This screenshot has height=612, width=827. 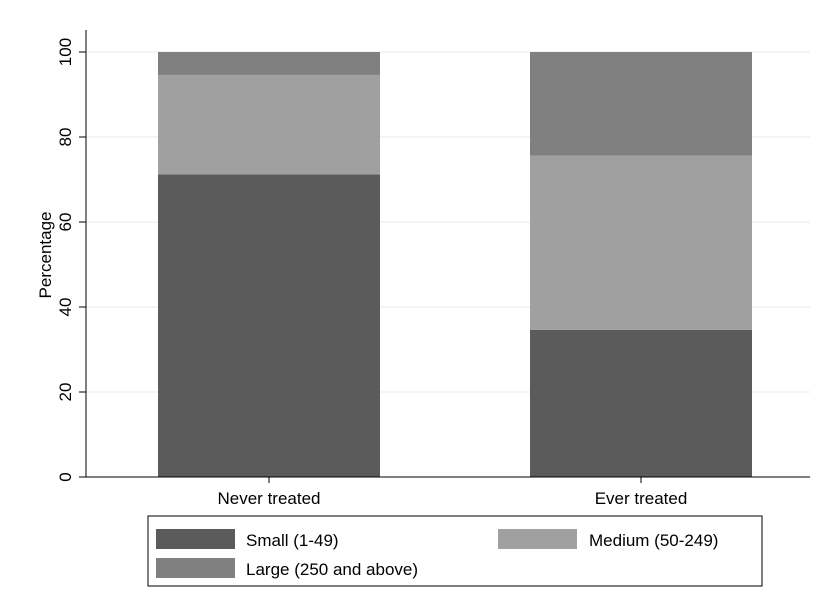 What do you see at coordinates (195, 568) in the screenshot?
I see `legend-swatch-large` at bounding box center [195, 568].